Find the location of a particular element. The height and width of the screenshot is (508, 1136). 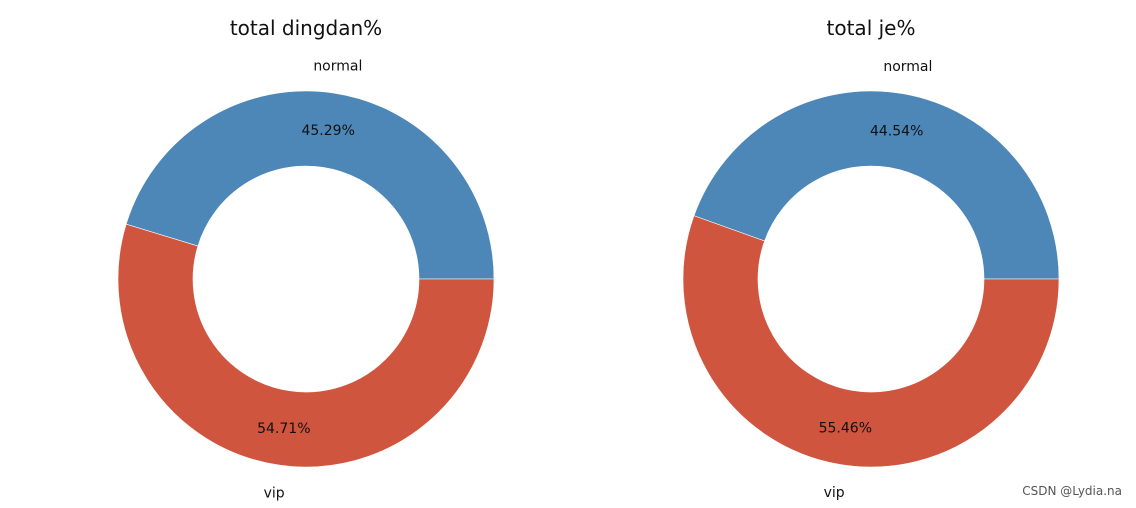

pct-label-vip: 54.71% is located at coordinates (283, 429).